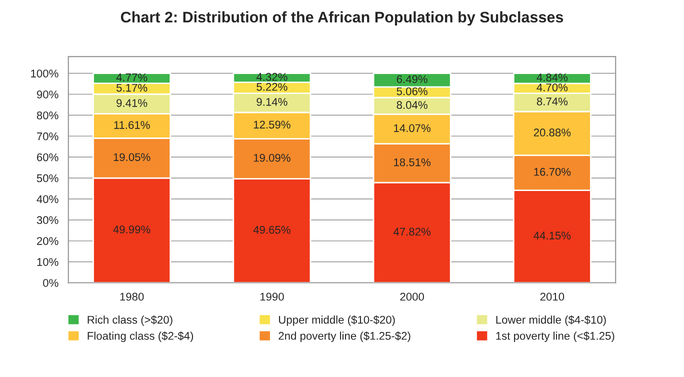 This screenshot has height=377, width=684. Describe the element at coordinates (132, 88) in the screenshot. I see `data-label: 5.17%` at that location.